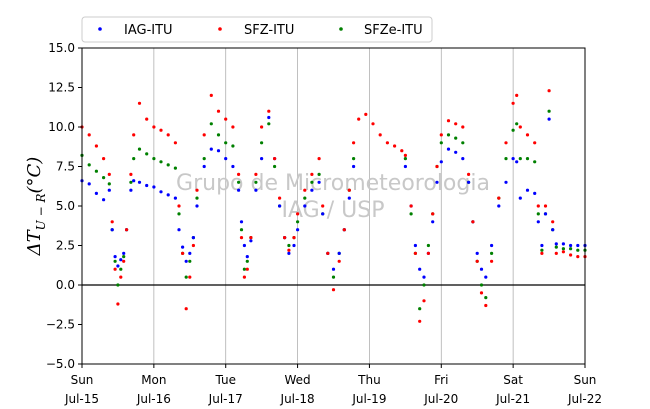 The width and height of the screenshot is (650, 409). I want to click on x-tick-date-5: Jul-20, so click(440, 399).